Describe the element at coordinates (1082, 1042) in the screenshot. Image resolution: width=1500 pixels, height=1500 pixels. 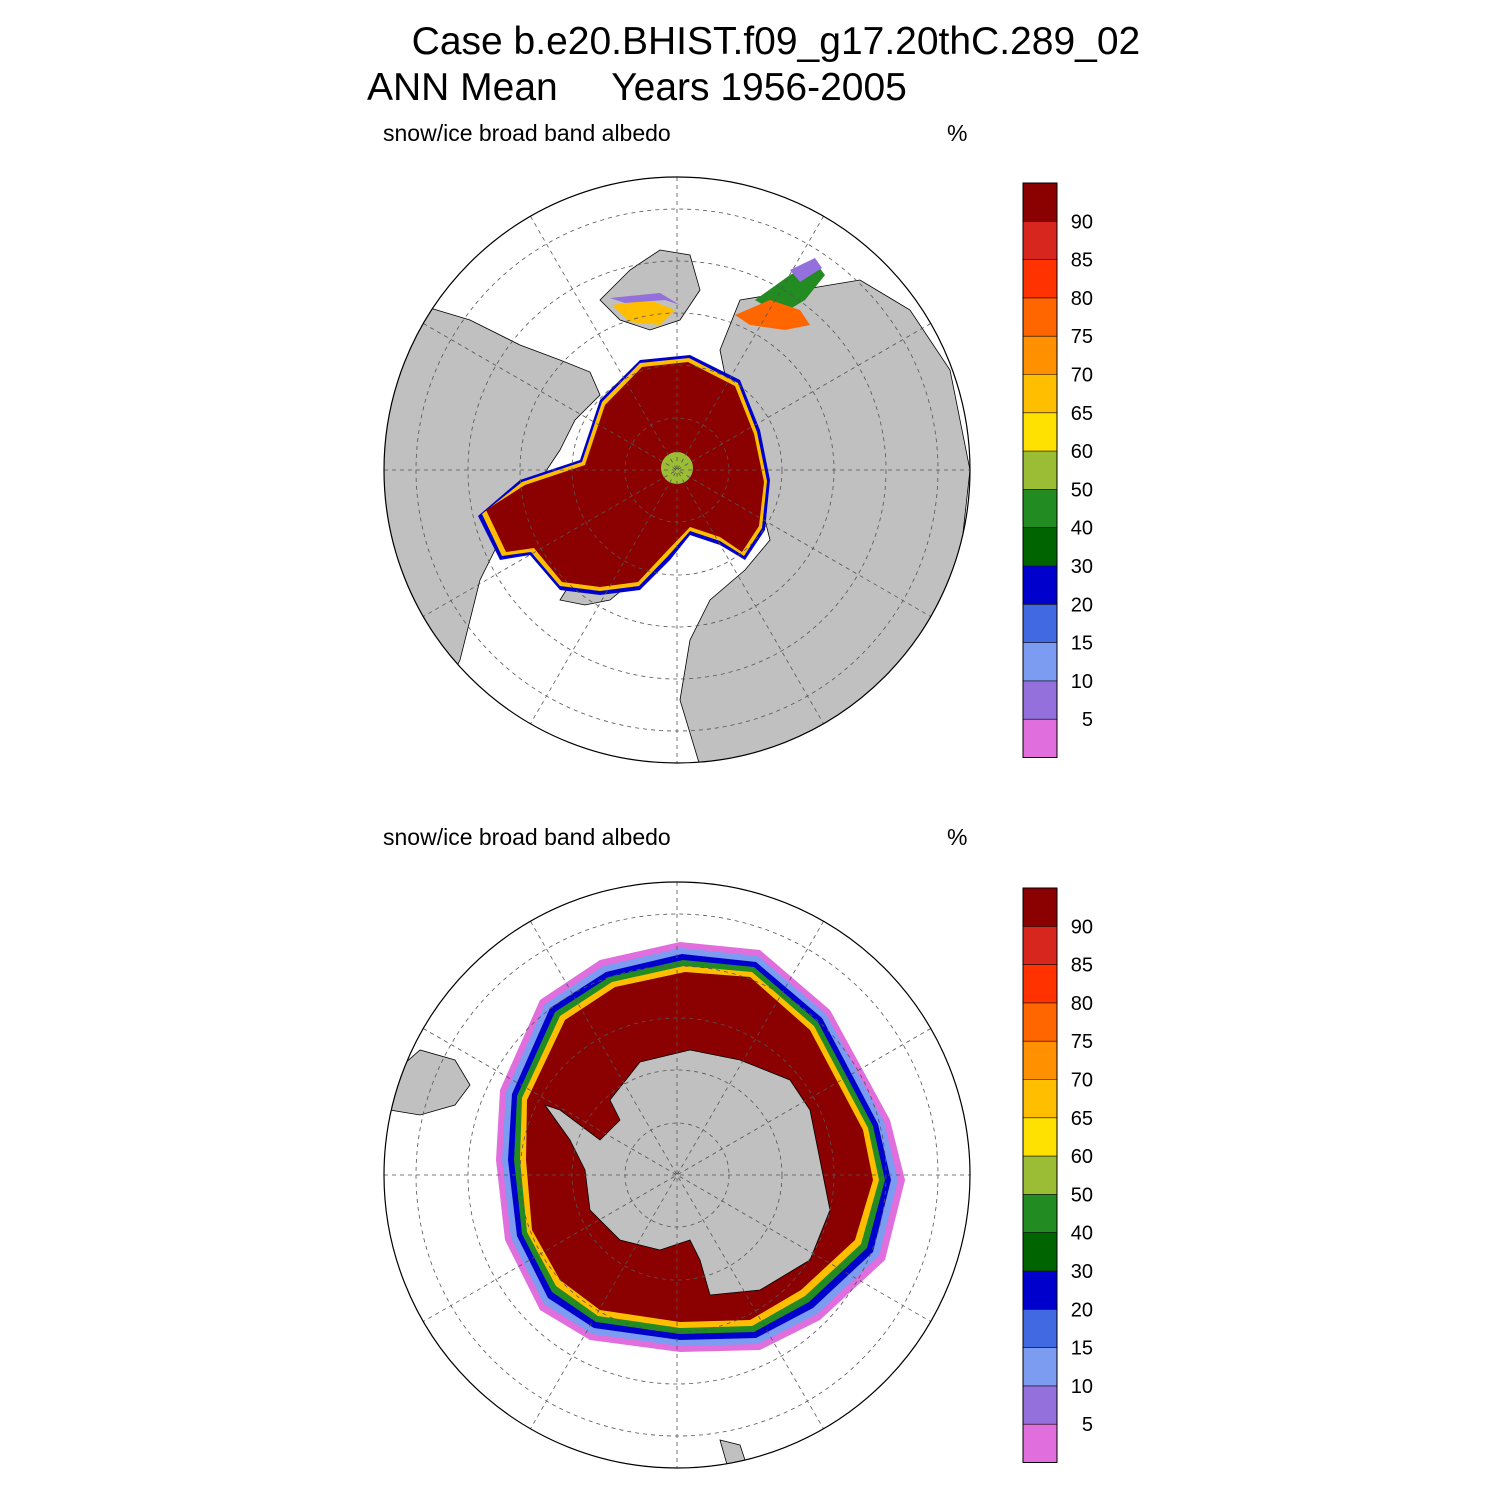
I see `south-colorbar-label: 75` at that location.